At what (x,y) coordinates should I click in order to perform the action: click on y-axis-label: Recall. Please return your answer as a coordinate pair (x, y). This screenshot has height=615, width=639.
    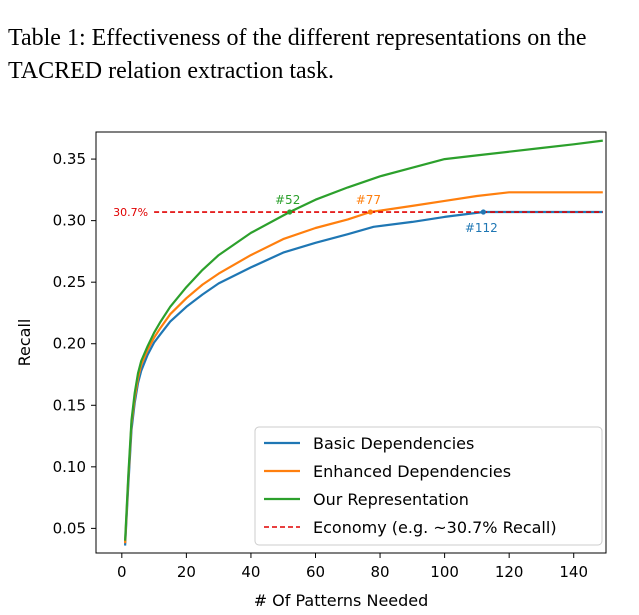
    Looking at the image, I should click on (24, 343).